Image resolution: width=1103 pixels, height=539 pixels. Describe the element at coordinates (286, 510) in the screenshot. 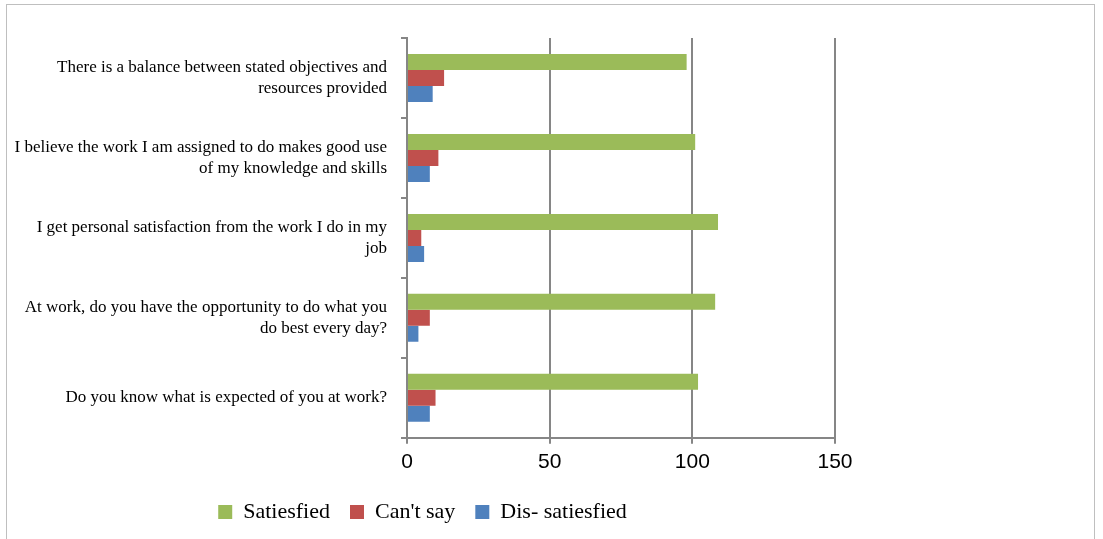

I see `legend-label: Satiesfied` at that location.